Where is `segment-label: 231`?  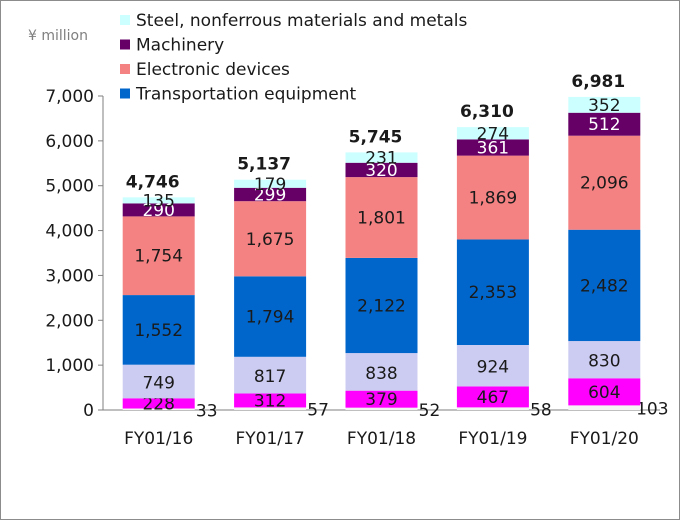
segment-label: 231 is located at coordinates (381, 159).